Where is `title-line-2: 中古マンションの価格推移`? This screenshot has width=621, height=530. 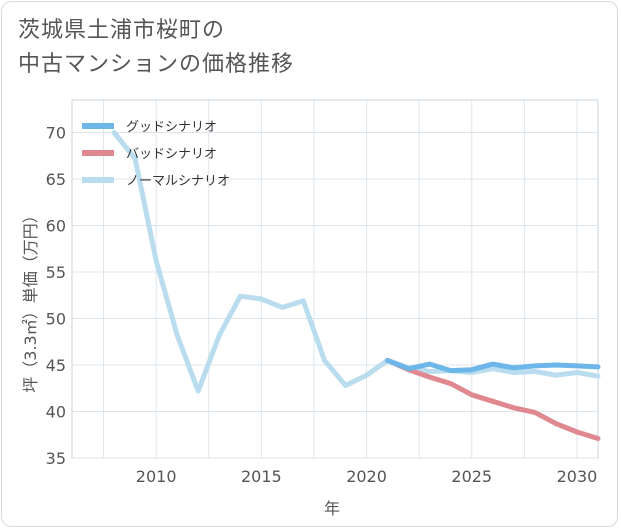 title-line-2: 中古マンションの価格推移 is located at coordinates (156, 64).